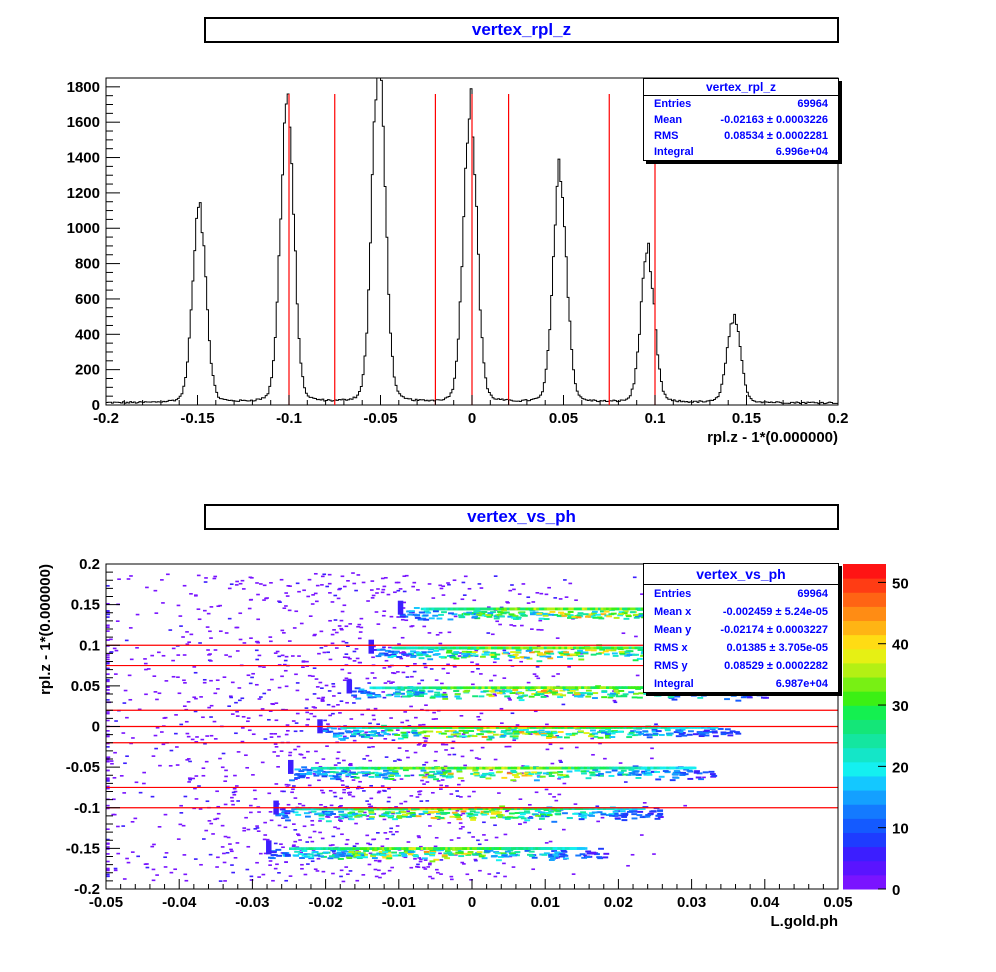 This screenshot has height=972, width=996. What do you see at coordinates (801, 684) in the screenshot?
I see `stats-value: 6.987e+04` at bounding box center [801, 684].